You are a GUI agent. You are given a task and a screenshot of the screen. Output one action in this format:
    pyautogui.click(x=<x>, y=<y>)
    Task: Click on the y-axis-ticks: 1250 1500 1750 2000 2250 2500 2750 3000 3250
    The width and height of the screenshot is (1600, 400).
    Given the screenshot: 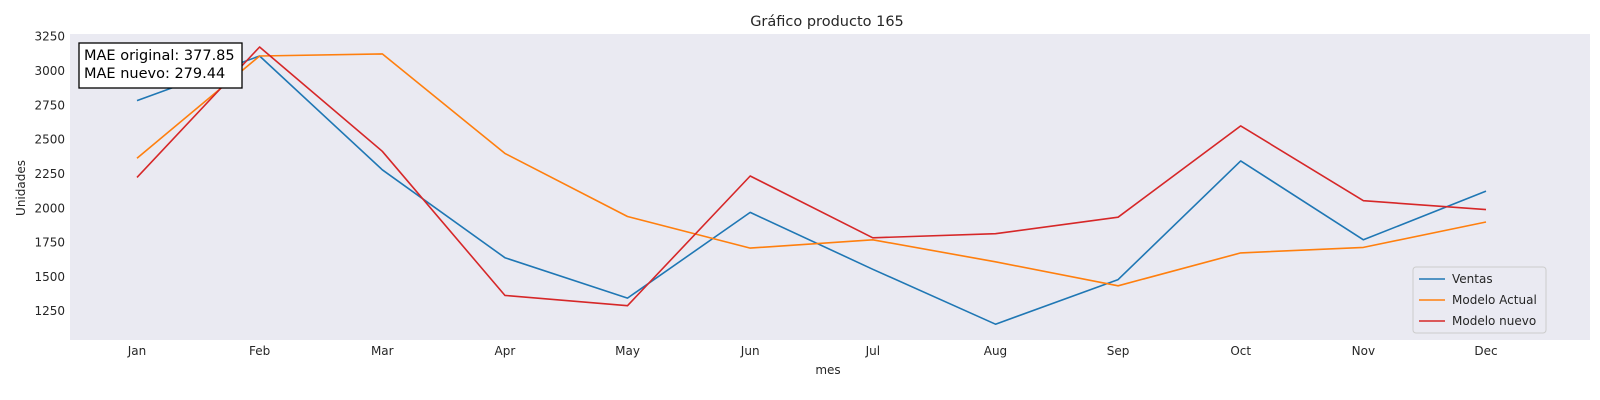 What is the action you would take?
    pyautogui.click(x=49, y=174)
    